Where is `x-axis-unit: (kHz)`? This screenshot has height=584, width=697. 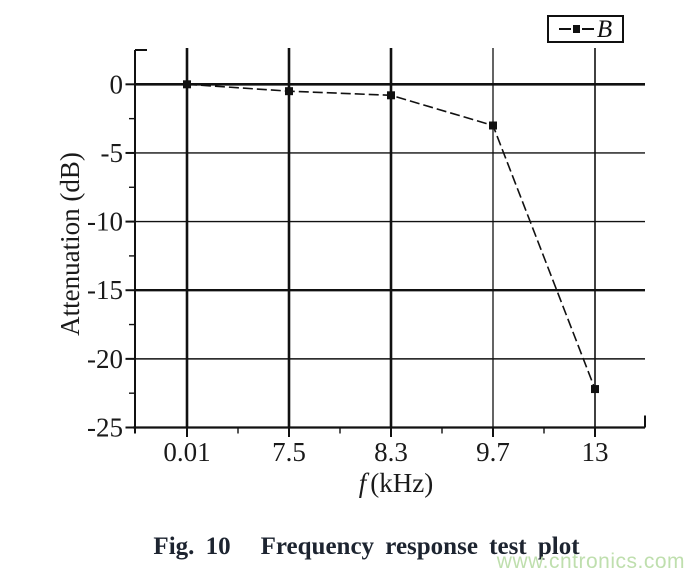
x-axis-unit: (kHz) is located at coordinates (402, 483).